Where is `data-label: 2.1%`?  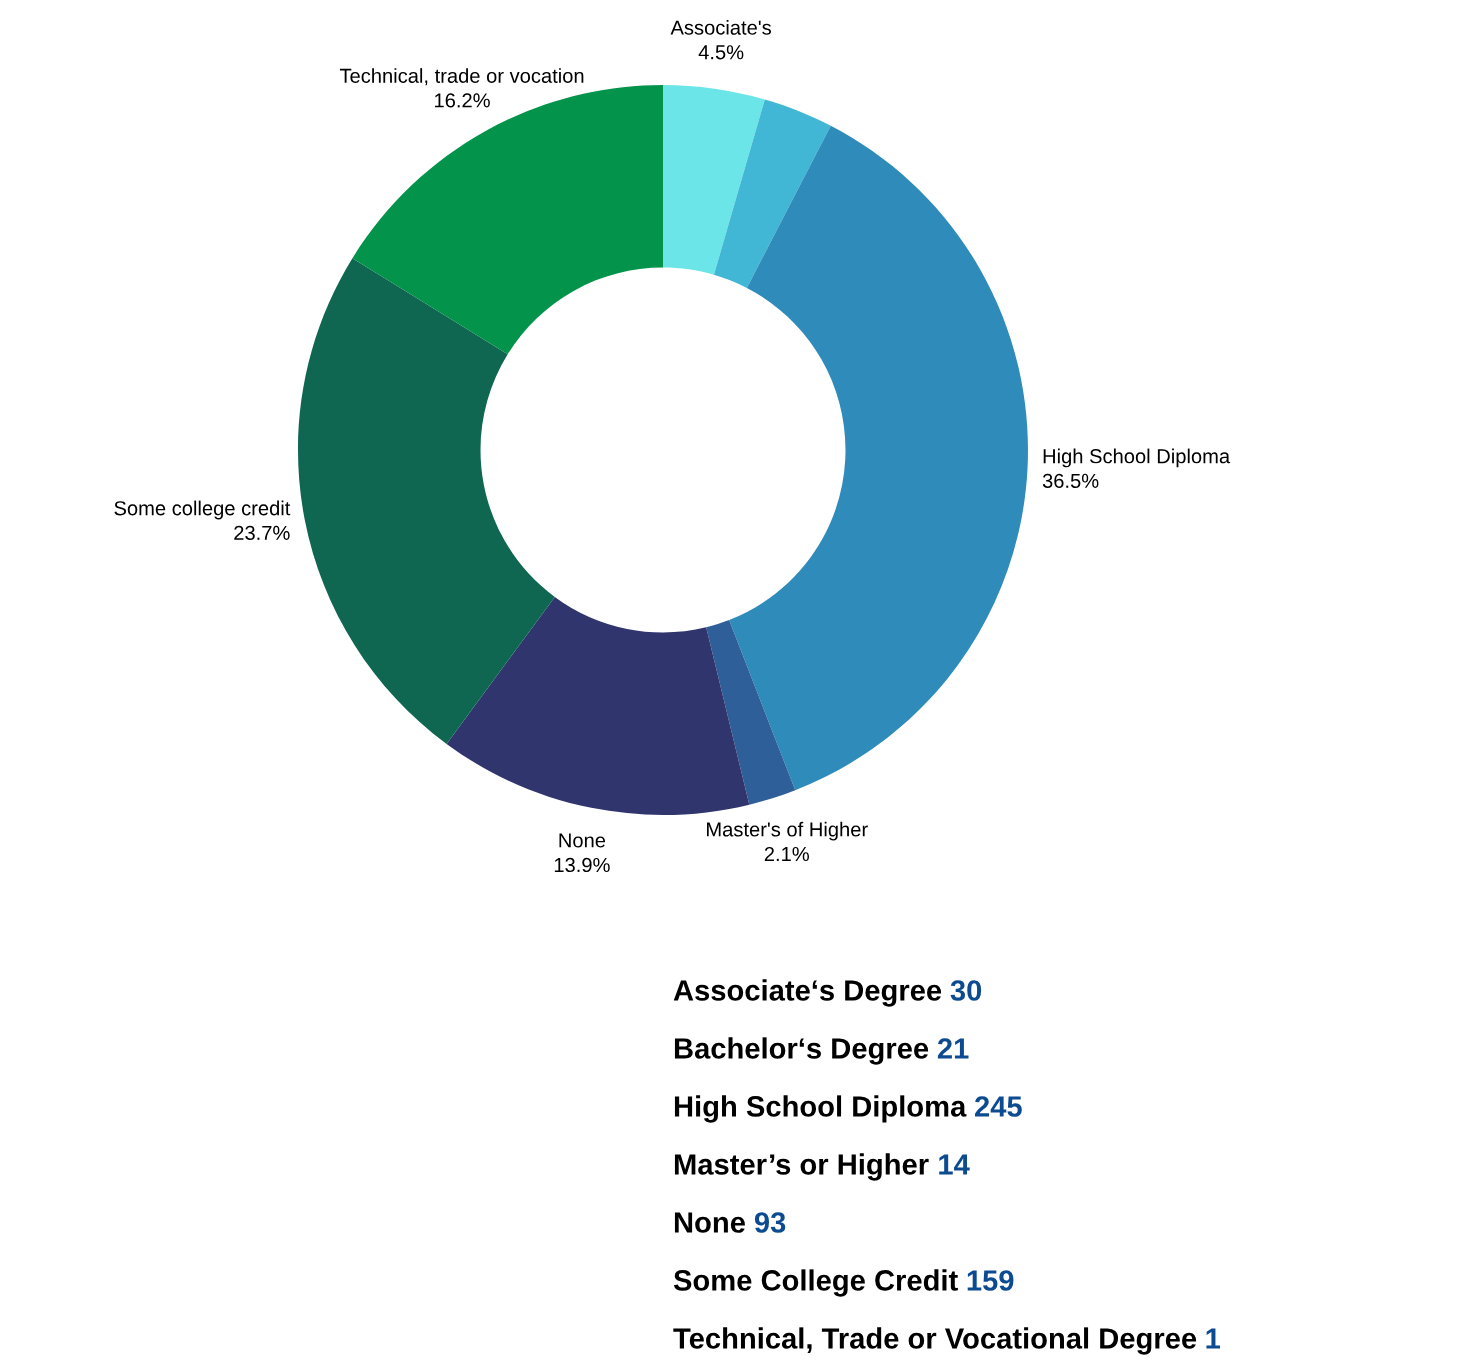 data-label: 2.1% is located at coordinates (786, 854).